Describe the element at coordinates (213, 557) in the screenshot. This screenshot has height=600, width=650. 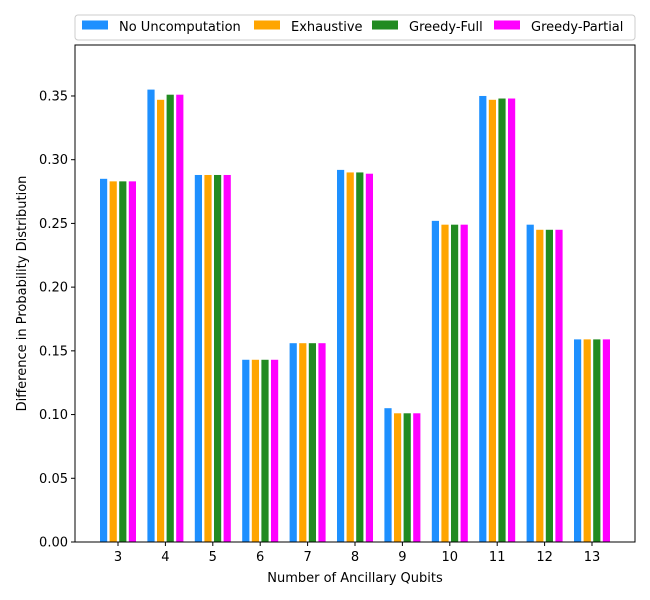
I see `x-tick-label: 5` at that location.